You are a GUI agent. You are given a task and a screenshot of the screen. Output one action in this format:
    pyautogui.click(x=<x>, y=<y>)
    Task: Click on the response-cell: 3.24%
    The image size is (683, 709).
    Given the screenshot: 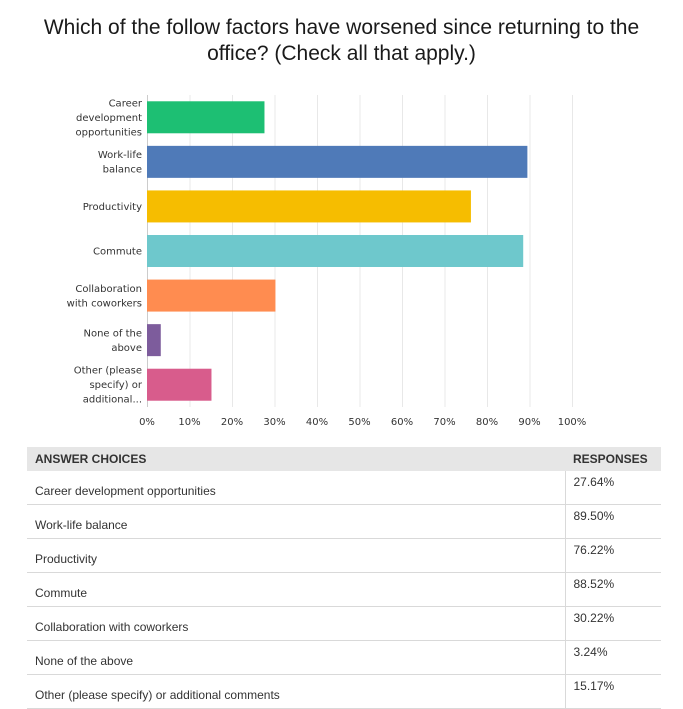 What is the action you would take?
    pyautogui.click(x=612, y=657)
    